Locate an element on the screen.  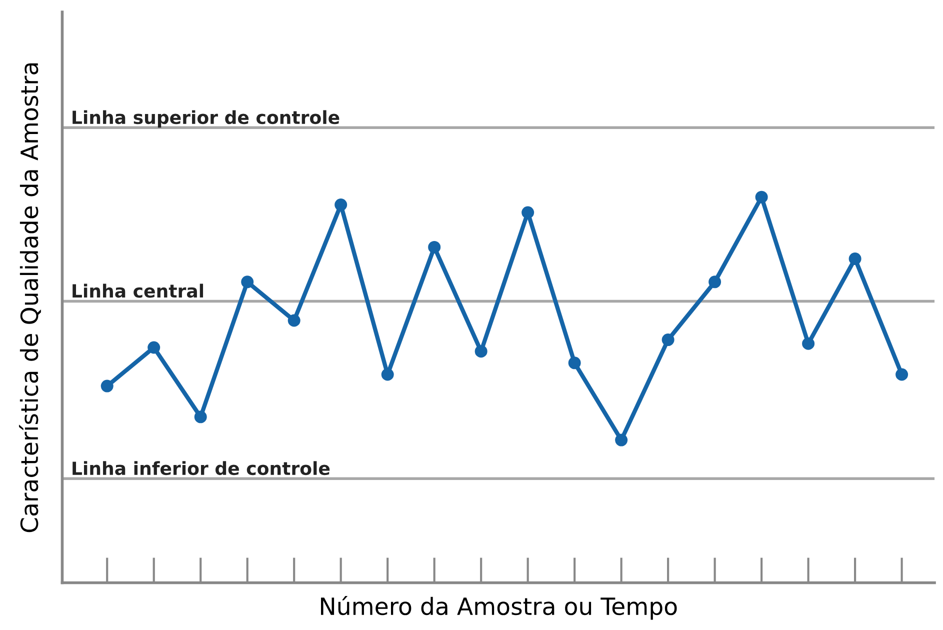
ref-line-label: Linha inferior de controle is located at coordinates (201, 468).